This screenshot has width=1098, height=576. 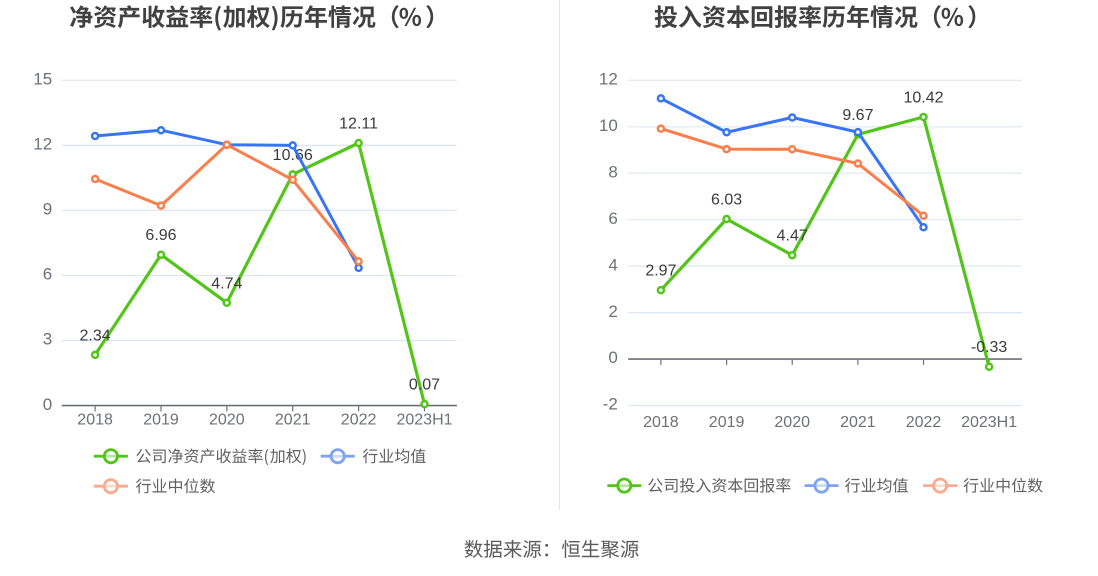 What do you see at coordinates (47, 209) in the screenshot?
I see `svg-text: 9` at bounding box center [47, 209].